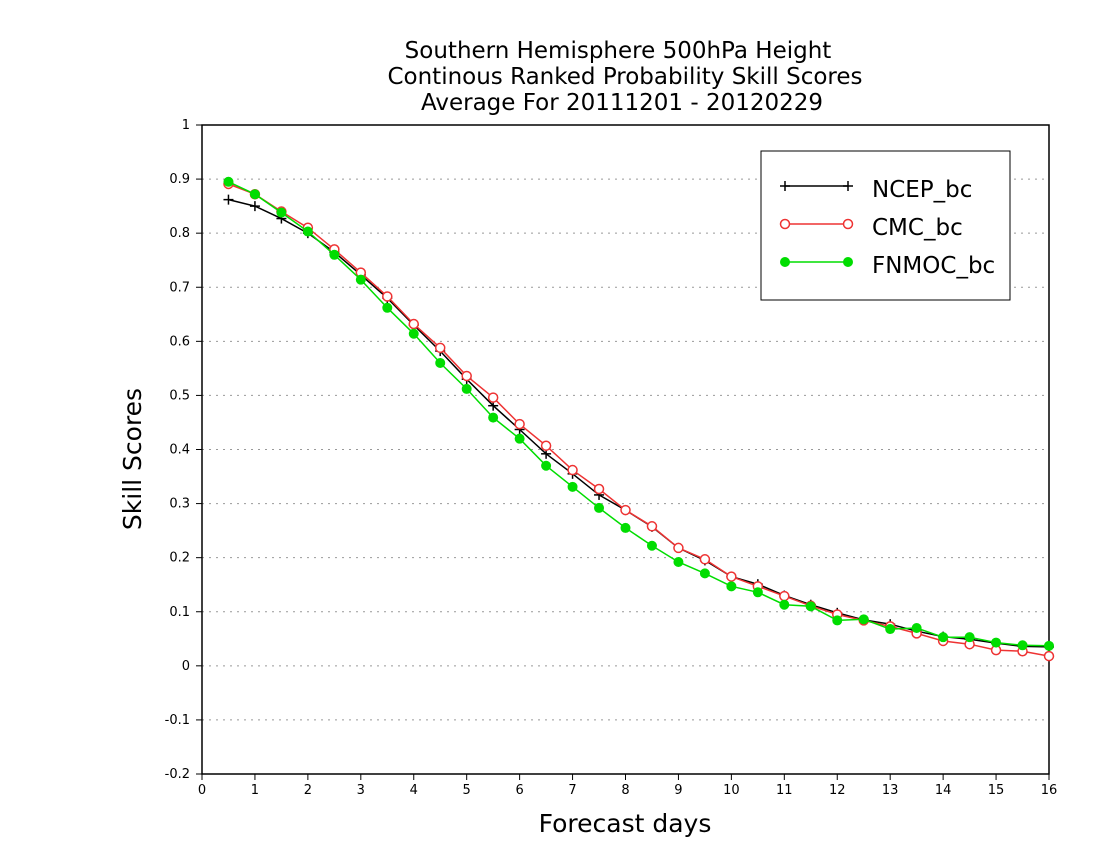 This screenshot has height=850, width=1100. Describe the element at coordinates (784, 790) in the screenshot. I see `x-tick-label: 11` at that location.